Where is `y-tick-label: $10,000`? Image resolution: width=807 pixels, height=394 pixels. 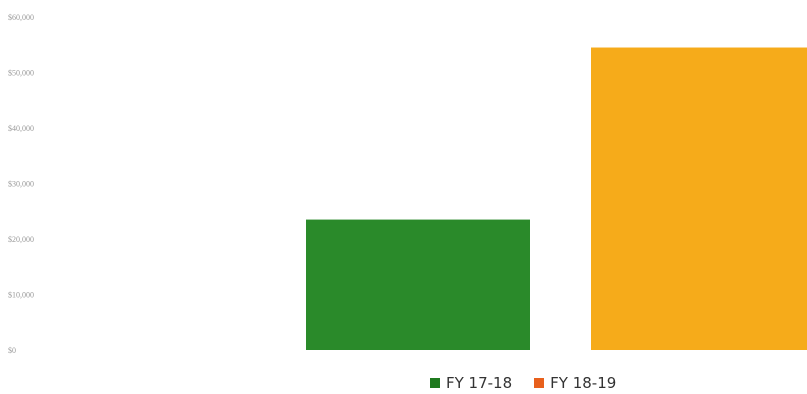
y-tick-label: $10,000 is located at coordinates (21, 295).